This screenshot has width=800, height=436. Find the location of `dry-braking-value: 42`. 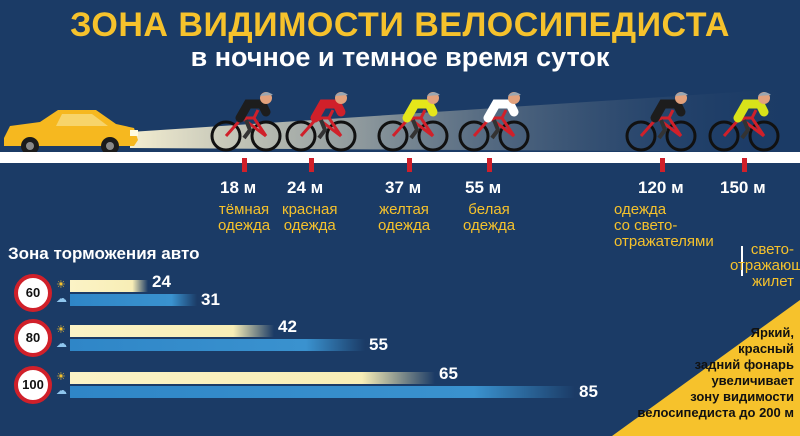

dry-braking-value: 42 is located at coordinates (287, 326).